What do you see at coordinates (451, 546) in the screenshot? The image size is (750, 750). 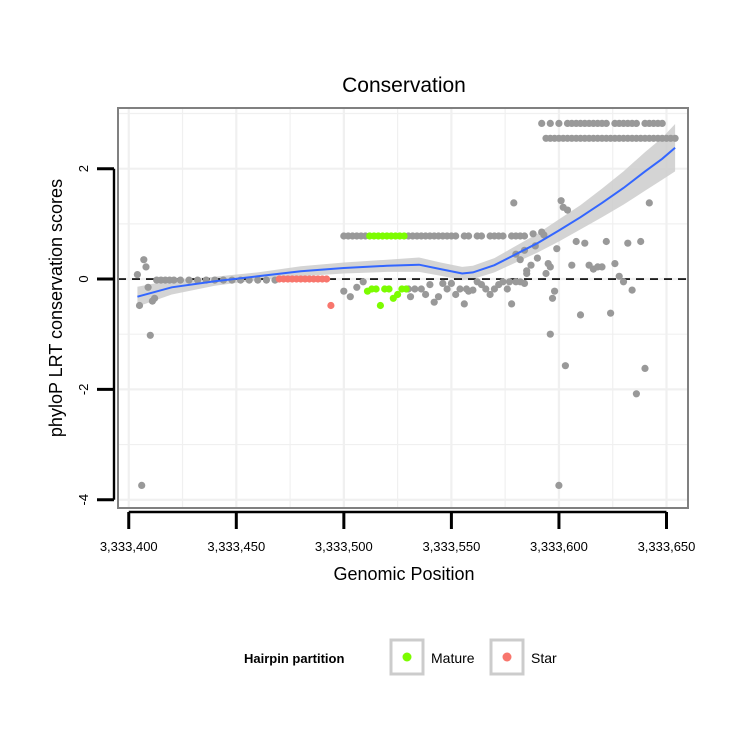 I see `x-tick-label: 3,333,550` at bounding box center [451, 546].